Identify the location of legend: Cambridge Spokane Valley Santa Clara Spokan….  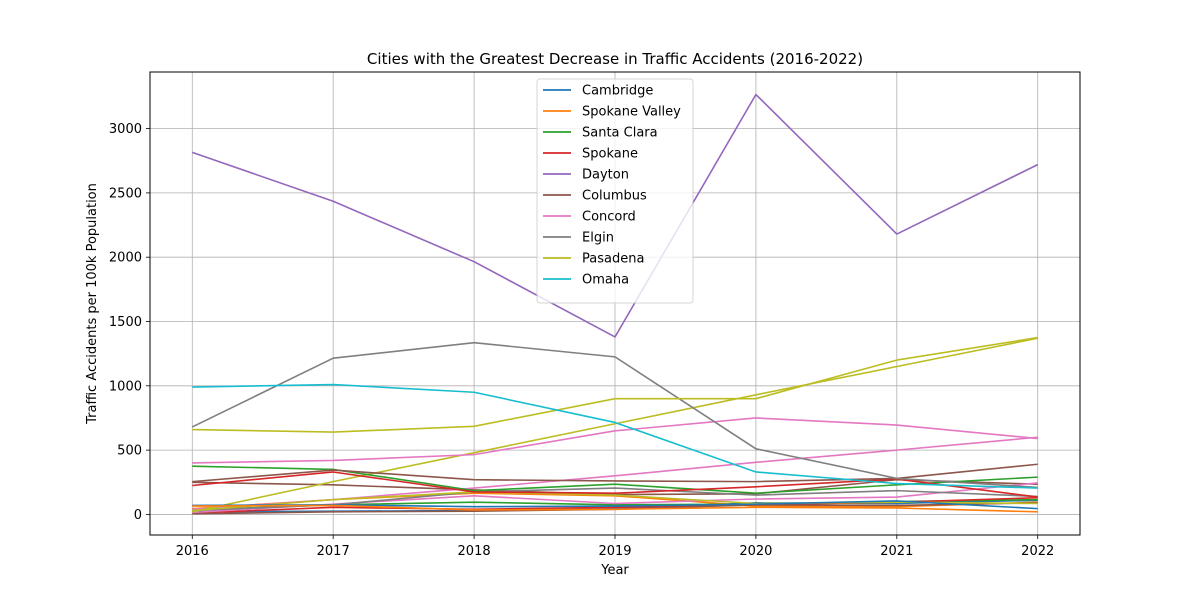
(615, 191).